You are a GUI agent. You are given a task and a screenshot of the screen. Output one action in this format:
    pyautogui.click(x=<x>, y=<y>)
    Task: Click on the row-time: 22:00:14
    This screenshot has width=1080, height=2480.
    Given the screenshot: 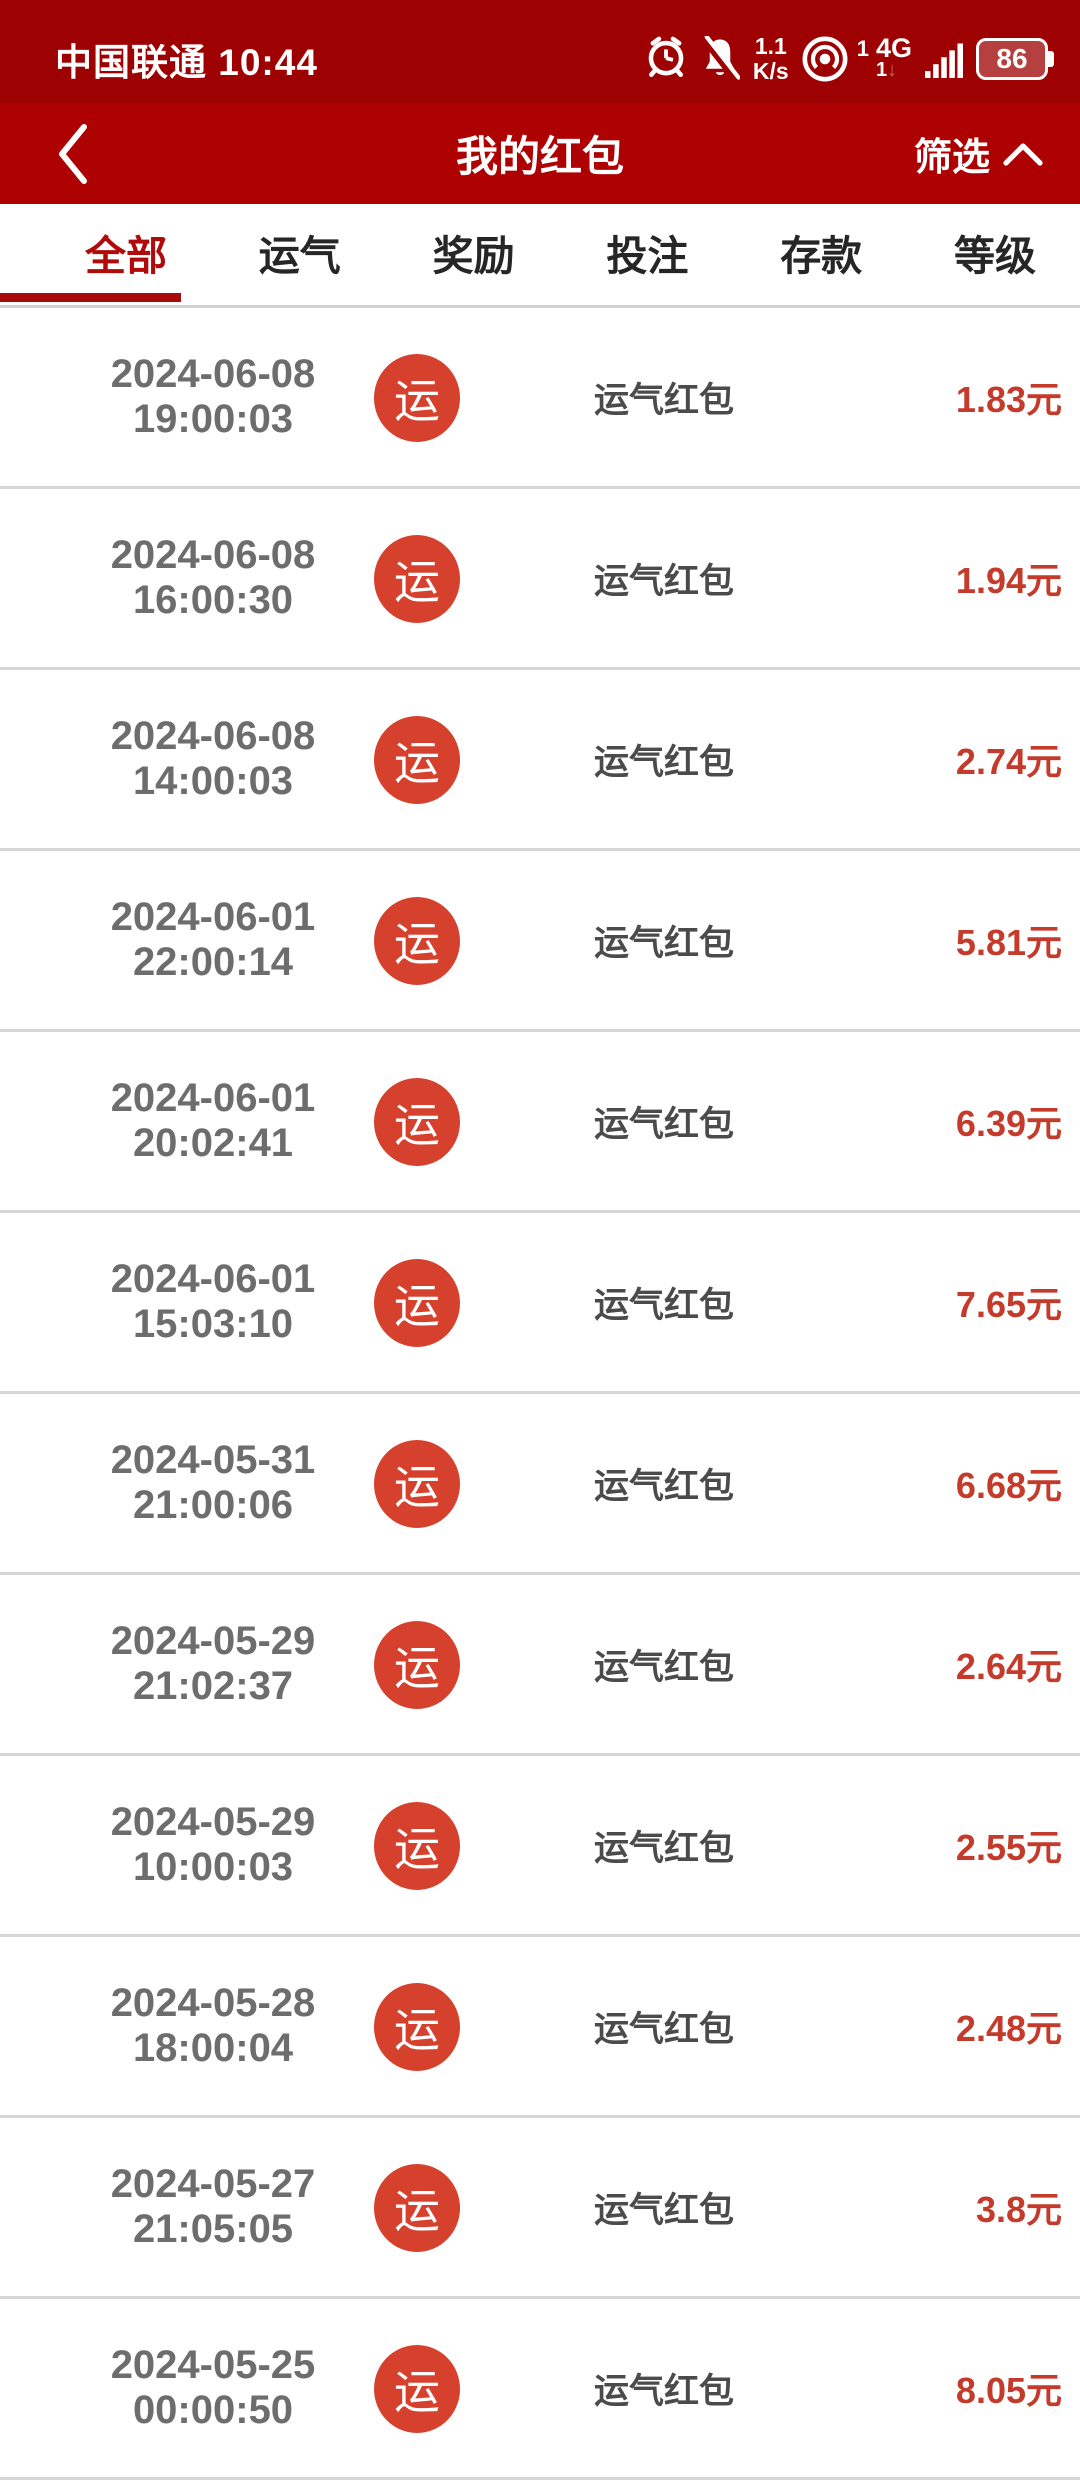 What is the action you would take?
    pyautogui.click(x=213, y=962)
    